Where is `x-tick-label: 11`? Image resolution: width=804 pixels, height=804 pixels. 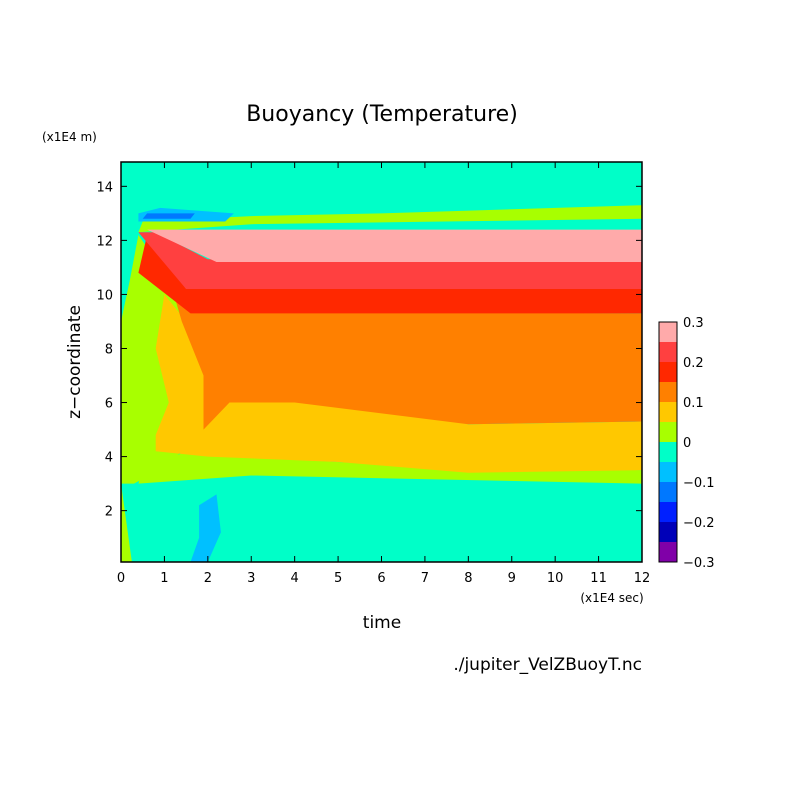
x-tick-label: 11 is located at coordinates (598, 578).